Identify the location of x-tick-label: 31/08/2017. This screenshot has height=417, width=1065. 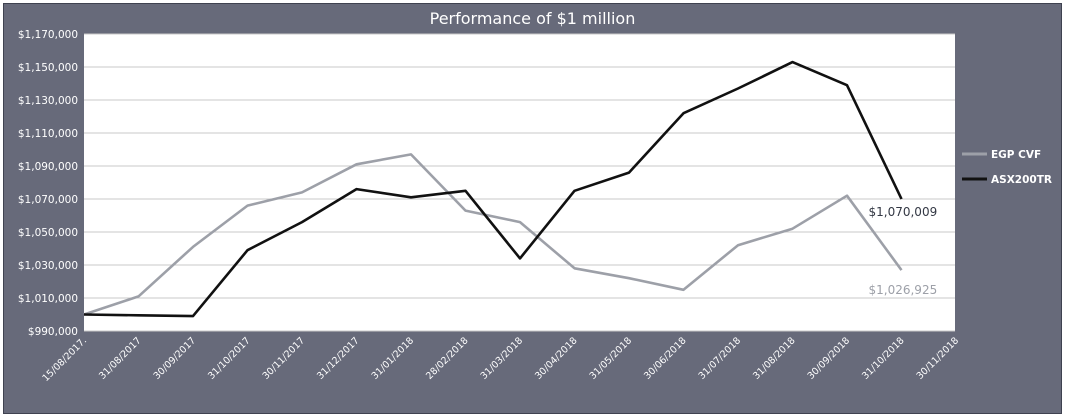
(120, 358).